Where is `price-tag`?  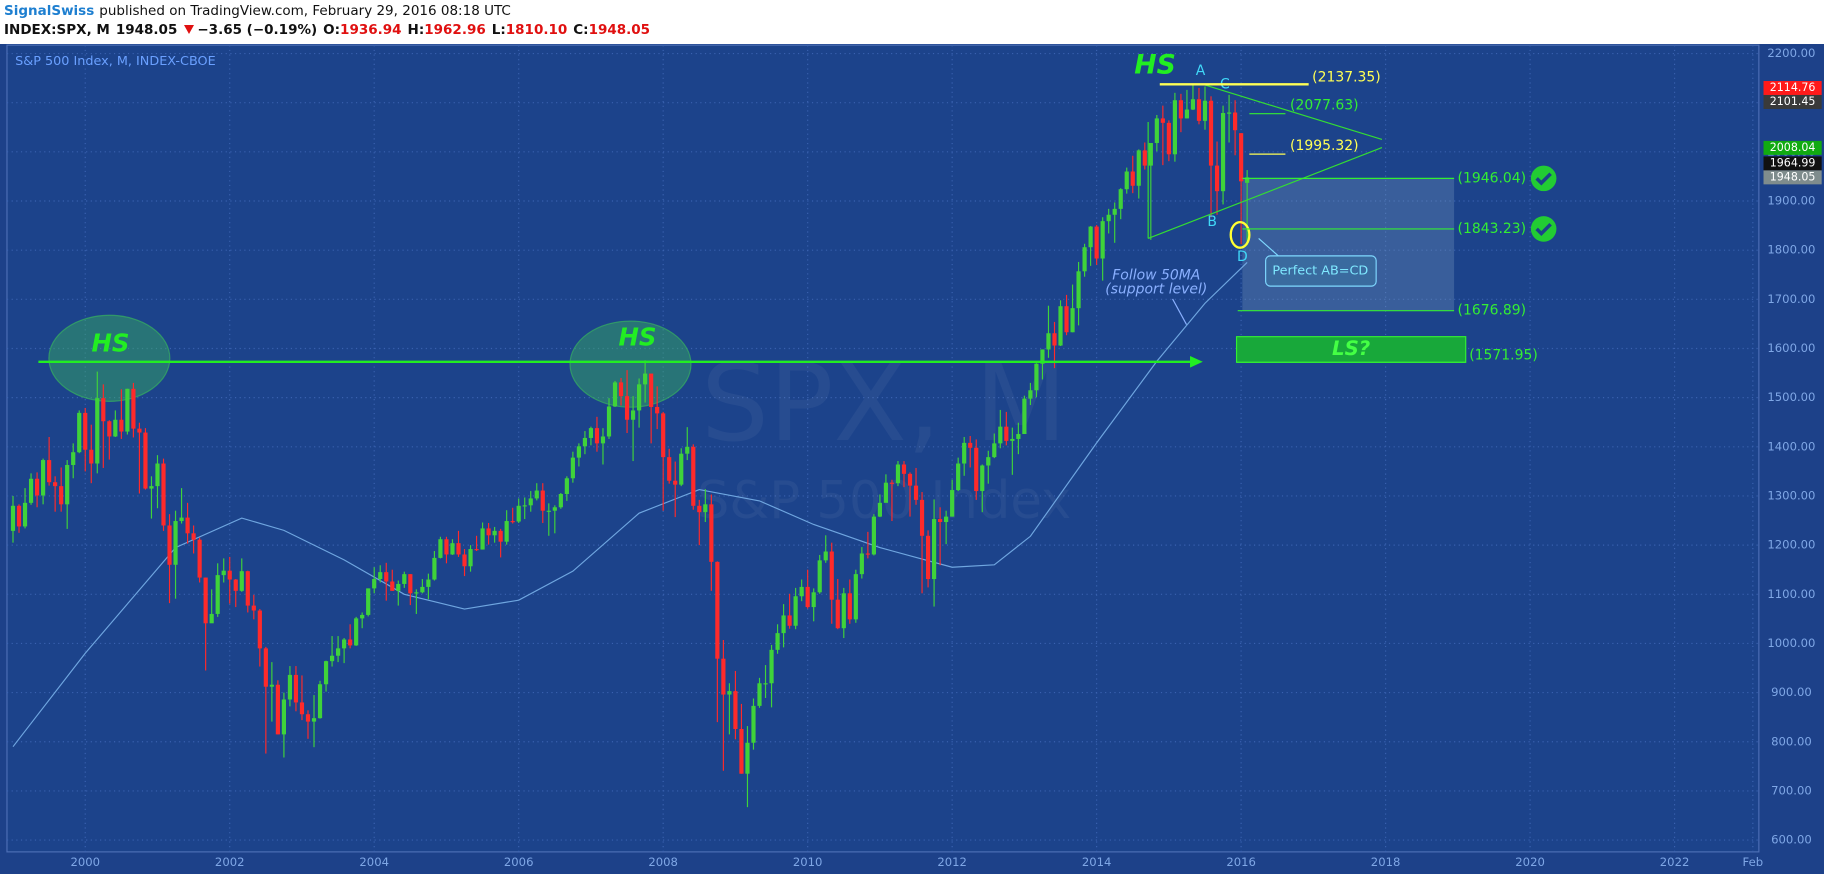
price-tag is located at coordinates (1792, 163).